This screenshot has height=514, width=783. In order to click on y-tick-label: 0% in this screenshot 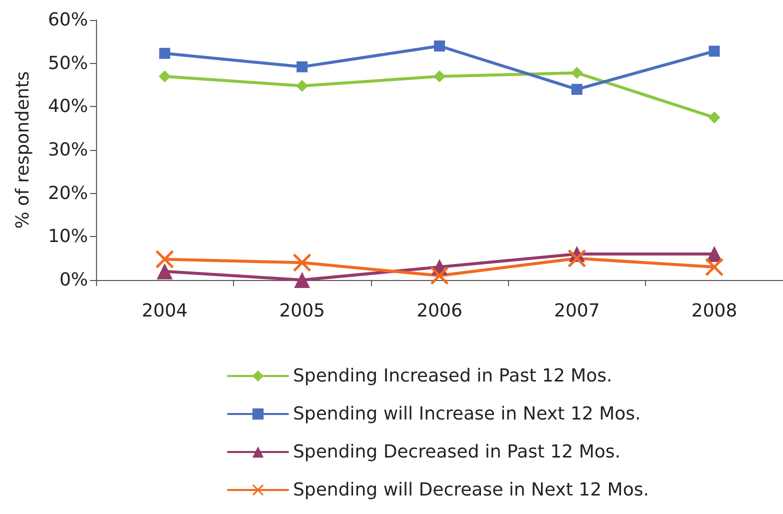, I will do `click(73, 280)`.